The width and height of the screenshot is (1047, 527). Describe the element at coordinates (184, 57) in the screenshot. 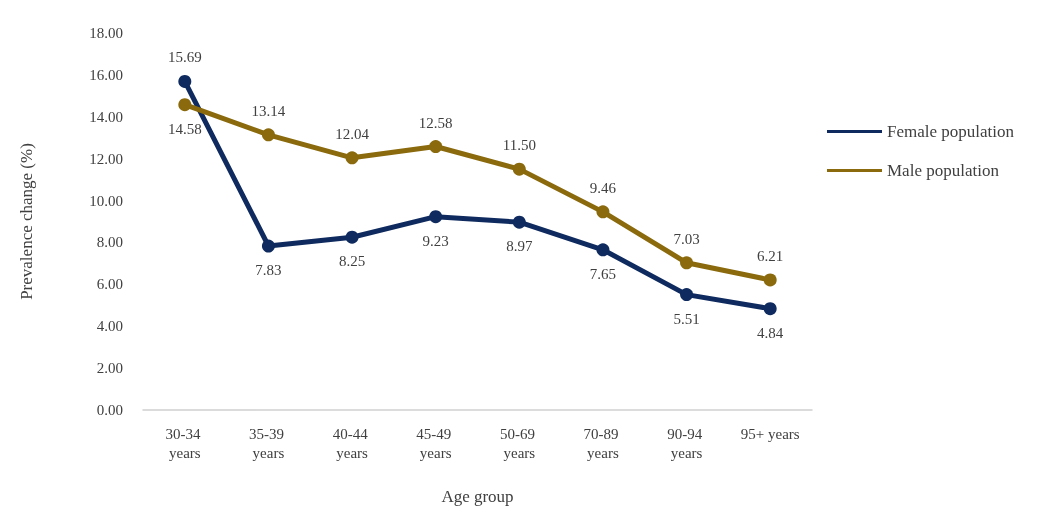

I see `data-label: 15.69` at that location.